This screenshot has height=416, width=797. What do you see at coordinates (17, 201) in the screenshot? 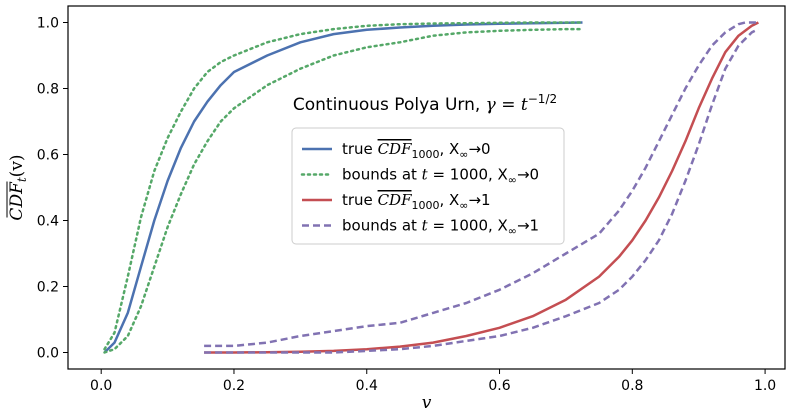
I see `y-axis-label-main: CDF` at bounding box center [17, 201].